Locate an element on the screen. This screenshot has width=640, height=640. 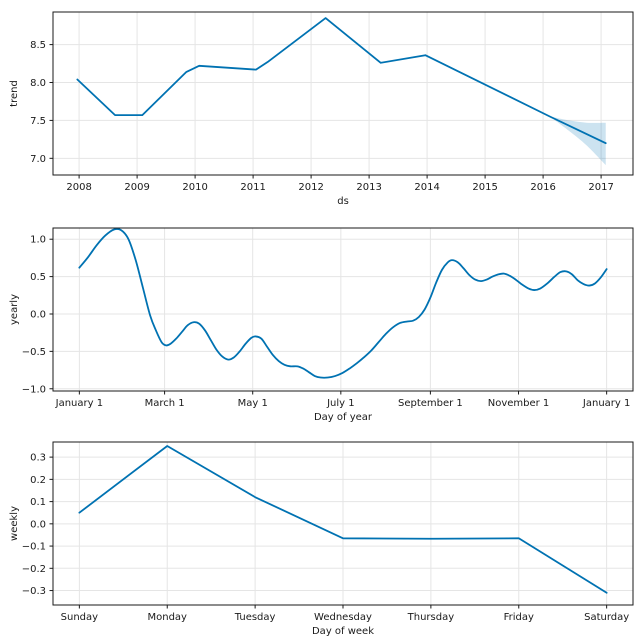
y-tick-label: −0.5 is located at coordinates (34, 352).